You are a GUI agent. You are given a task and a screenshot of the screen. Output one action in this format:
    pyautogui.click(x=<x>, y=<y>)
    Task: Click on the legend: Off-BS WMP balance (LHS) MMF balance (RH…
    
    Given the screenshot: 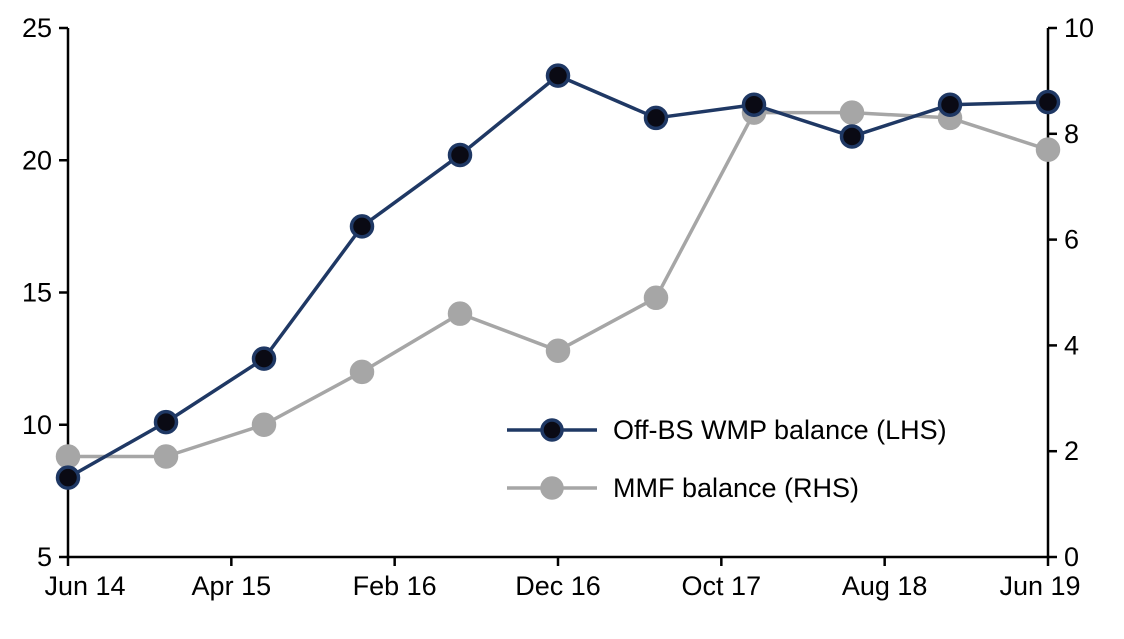 What is the action you would take?
    pyautogui.click(x=726, y=459)
    